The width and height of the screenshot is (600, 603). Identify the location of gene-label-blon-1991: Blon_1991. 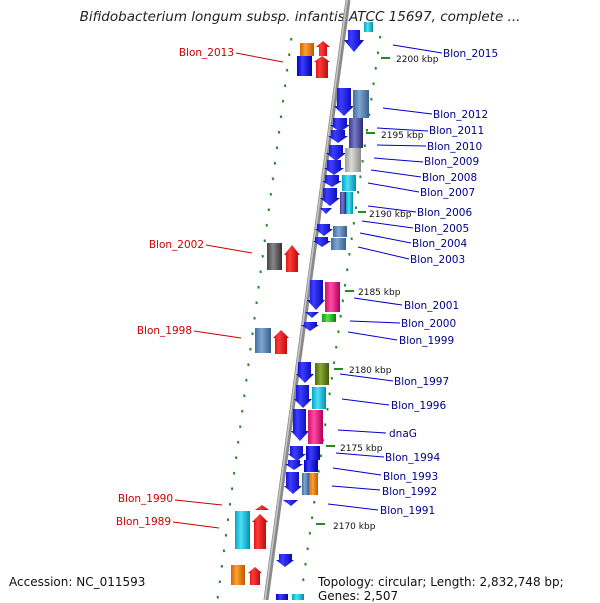
(407, 511).